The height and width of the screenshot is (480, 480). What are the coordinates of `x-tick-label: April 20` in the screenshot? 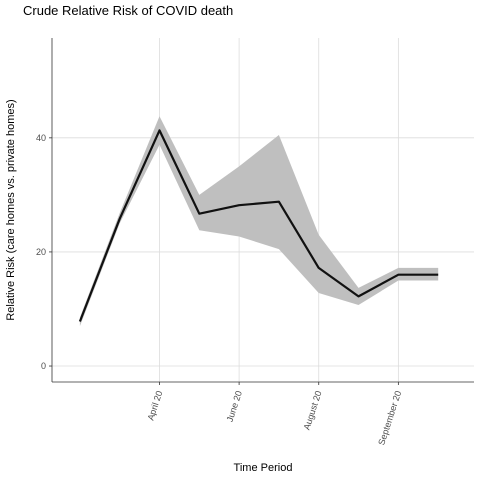 It's located at (154, 406).